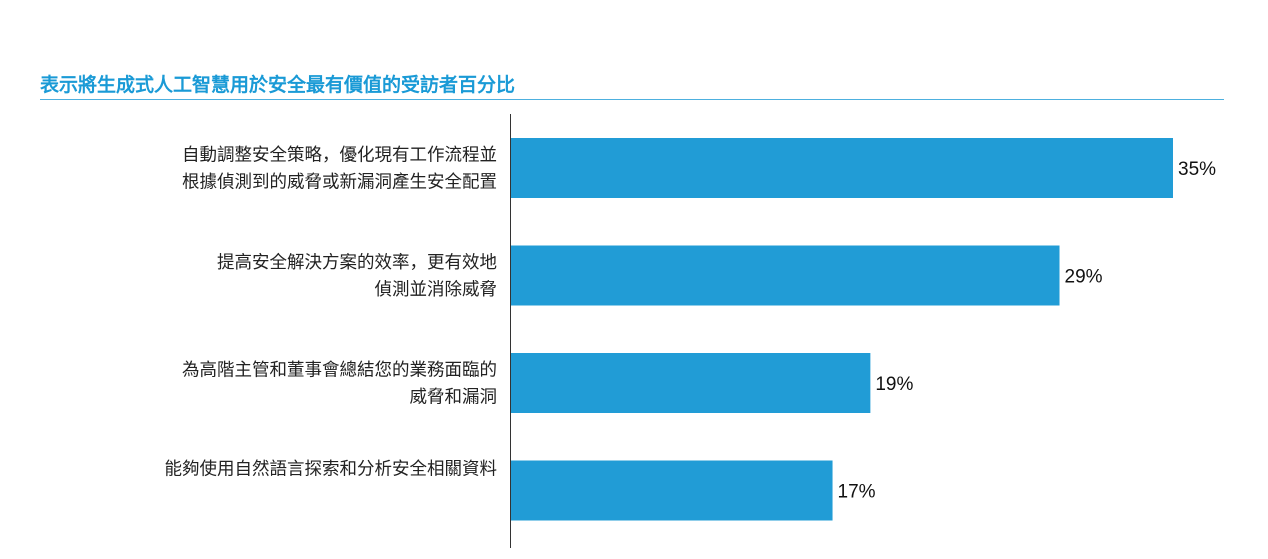  Describe the element at coordinates (894, 384) in the screenshot. I see `value-label-3: 19%` at that location.